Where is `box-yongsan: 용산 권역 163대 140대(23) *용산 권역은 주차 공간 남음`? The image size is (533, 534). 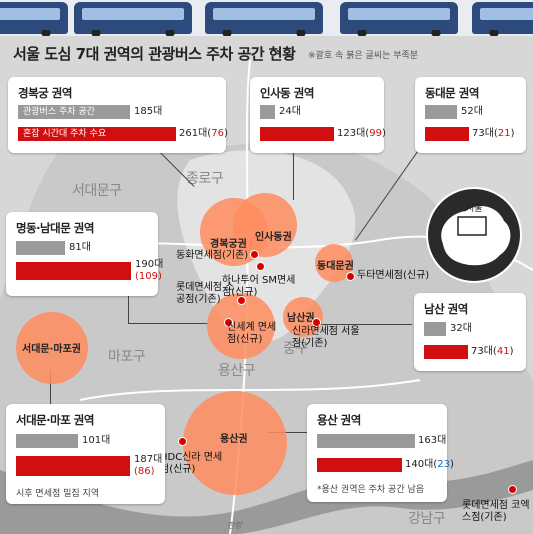 box-yongsan: 용산 권역 163대 140대(23) *용산 권역은 주차 공간 남음 is located at coordinates (380, 453).